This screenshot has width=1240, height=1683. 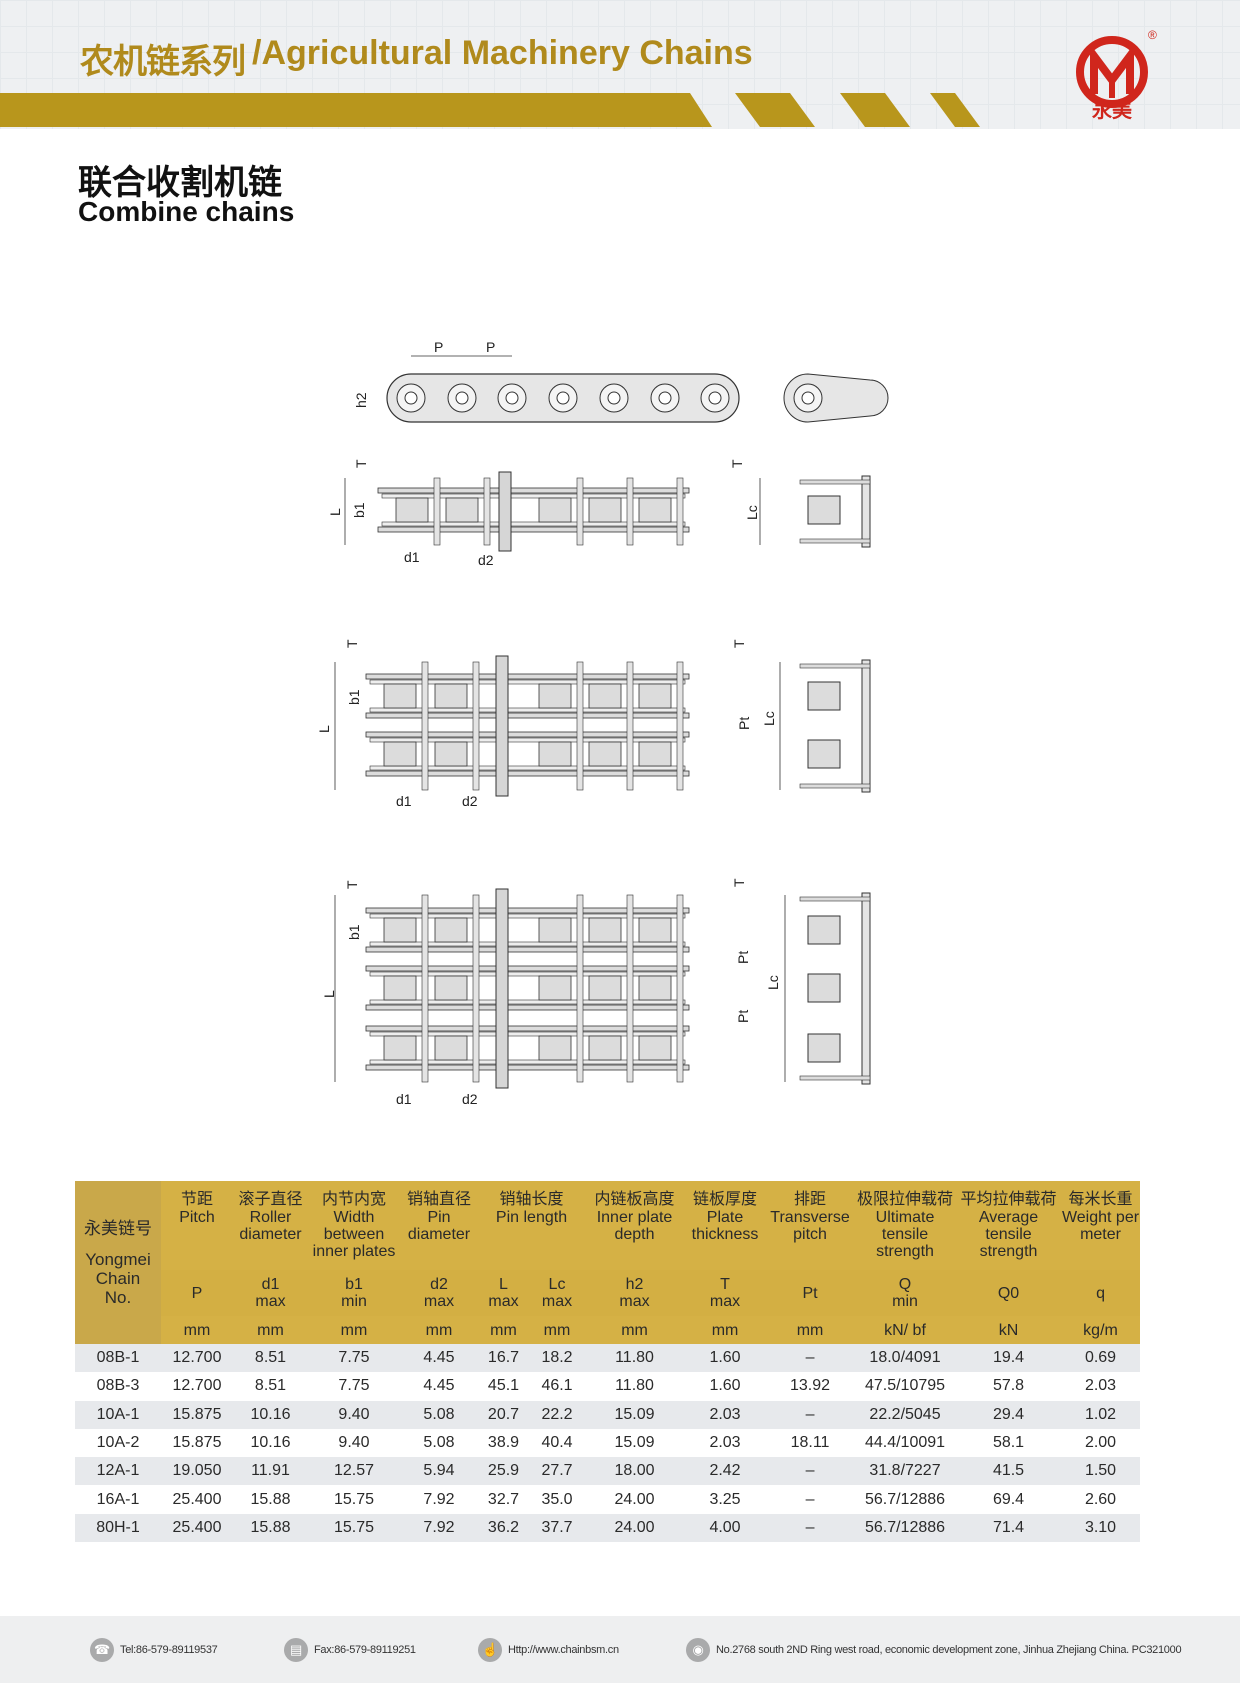 I want to click on section-title-en: Combine chains, so click(x=186, y=211).